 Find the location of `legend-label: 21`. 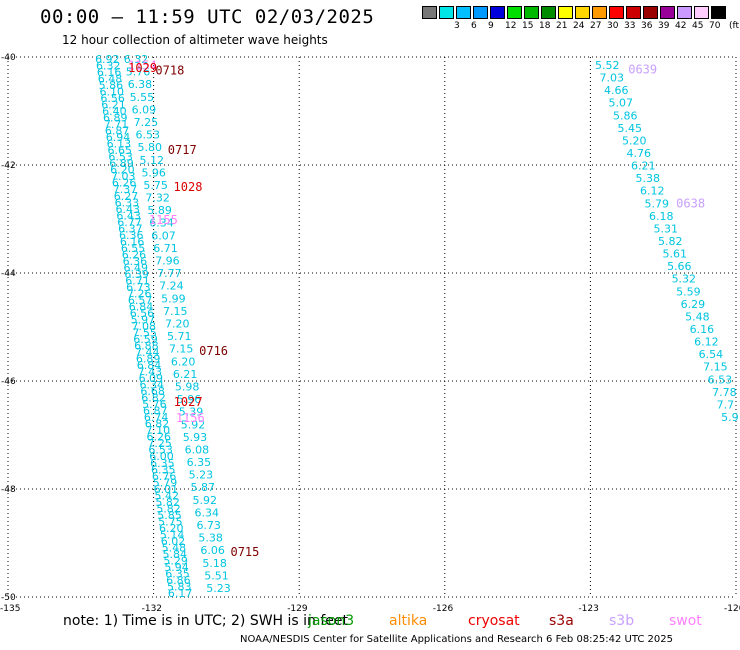

legend-label: 21 is located at coordinates (562, 26).